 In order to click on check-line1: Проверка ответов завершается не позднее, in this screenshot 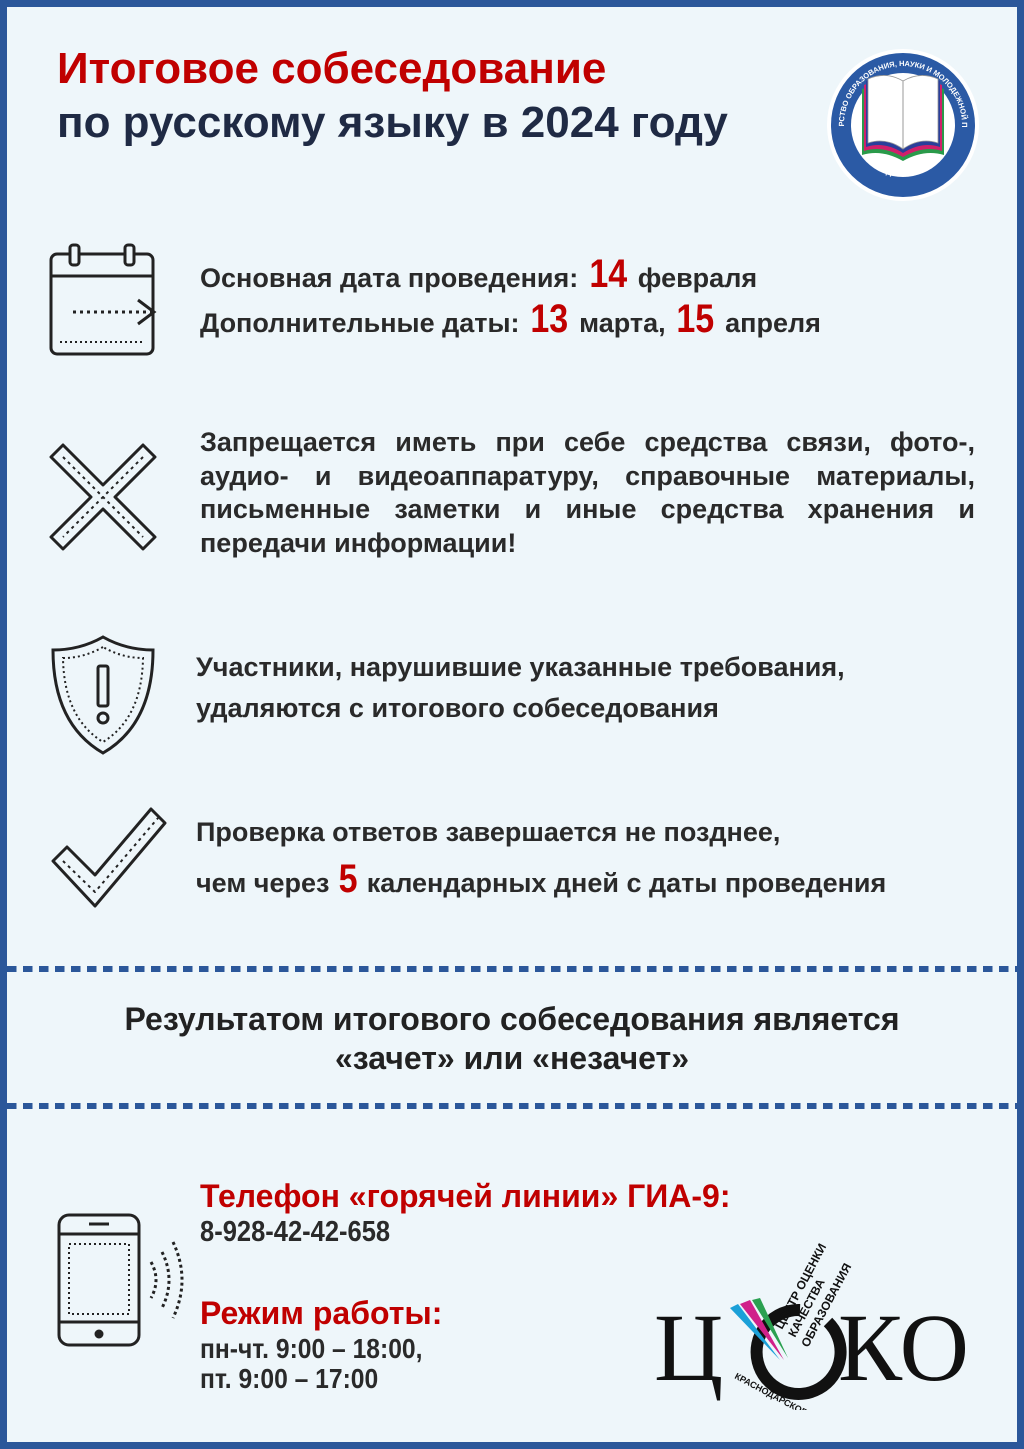, I will do `click(488, 832)`.